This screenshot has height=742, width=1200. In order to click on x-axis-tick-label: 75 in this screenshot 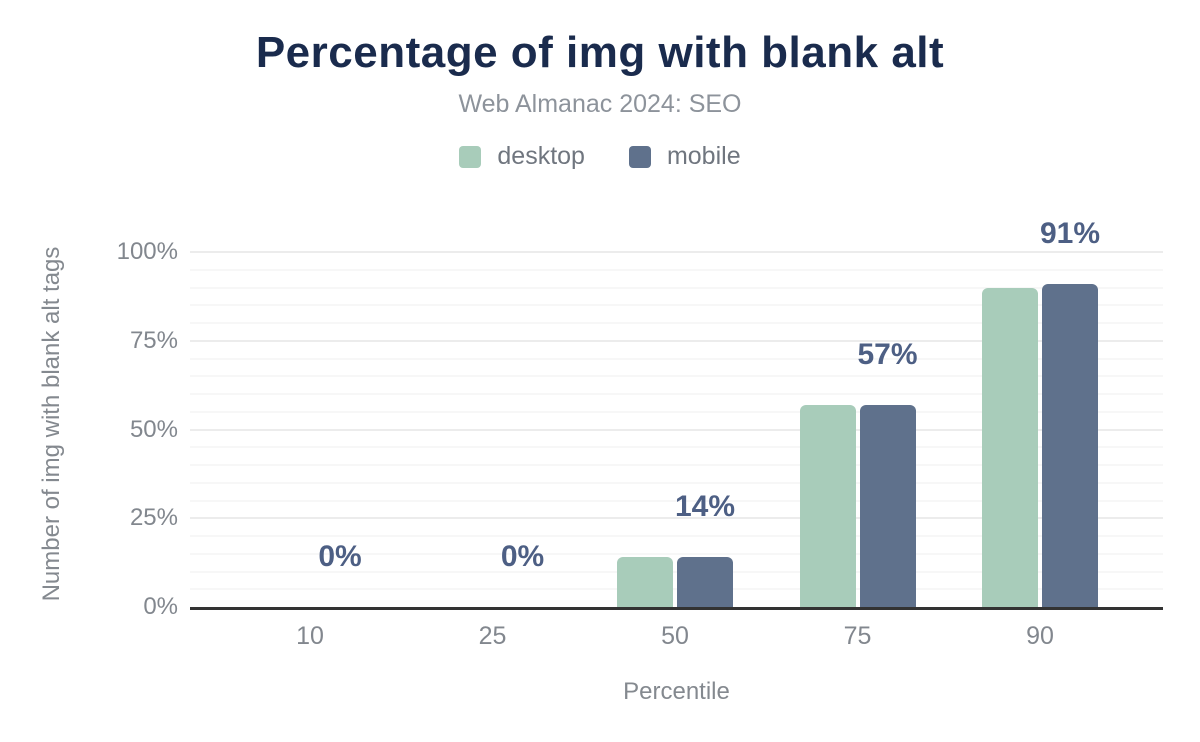, I will do `click(857, 636)`.